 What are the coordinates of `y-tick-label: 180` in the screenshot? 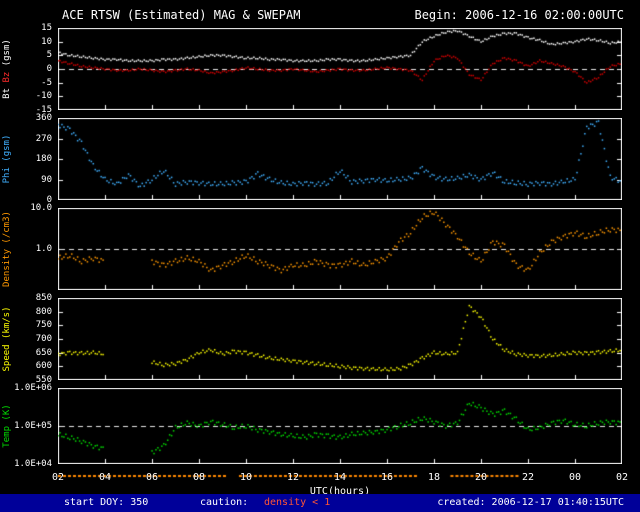 It's located at (43, 159).